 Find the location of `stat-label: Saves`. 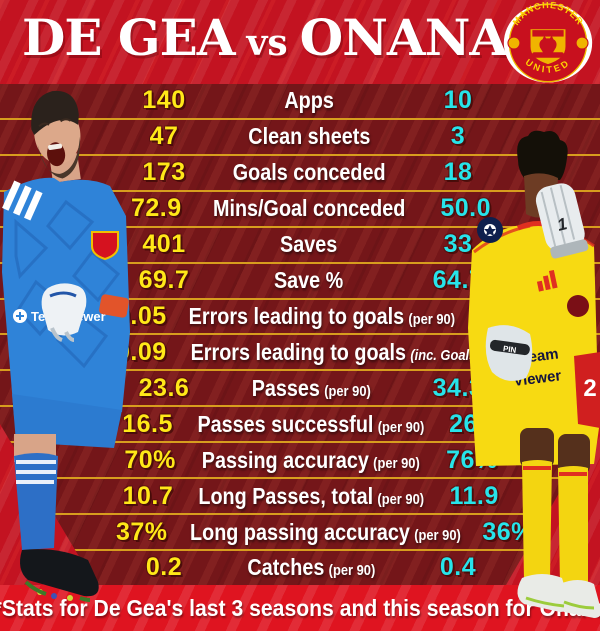

stat-label: Saves is located at coordinates (309, 244).